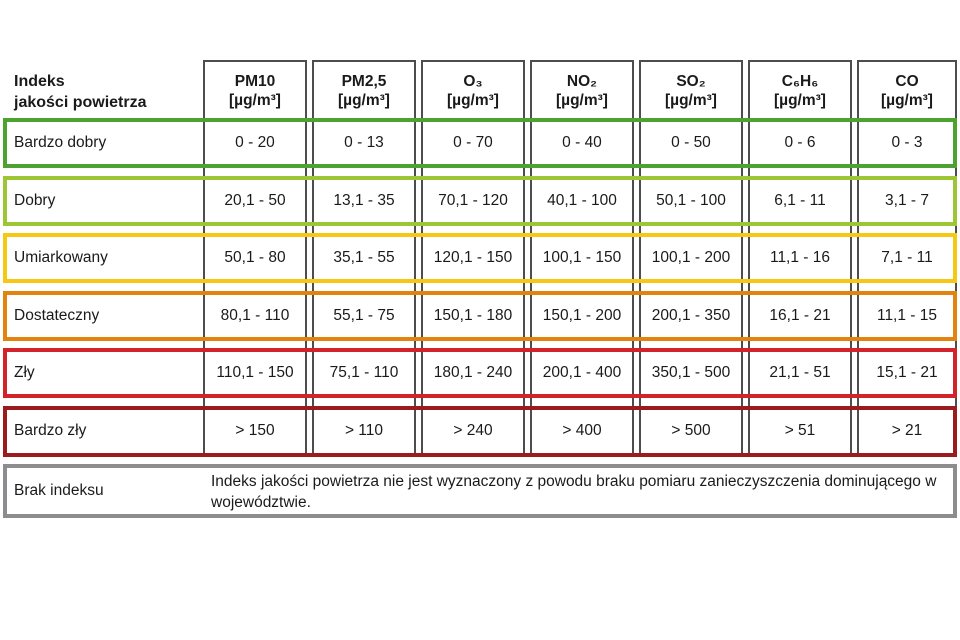 The height and width of the screenshot is (640, 960). What do you see at coordinates (473, 315) in the screenshot?
I see `cell-dostateczny-o3: 150,1 - 180` at bounding box center [473, 315].